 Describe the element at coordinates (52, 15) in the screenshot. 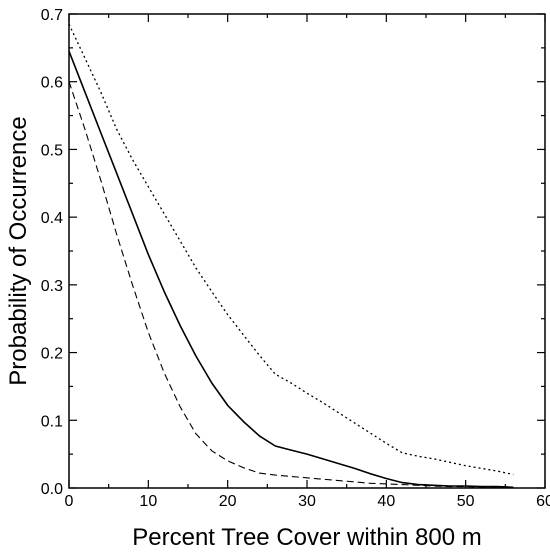

I see `y-tick-label: 0.7` at that location.